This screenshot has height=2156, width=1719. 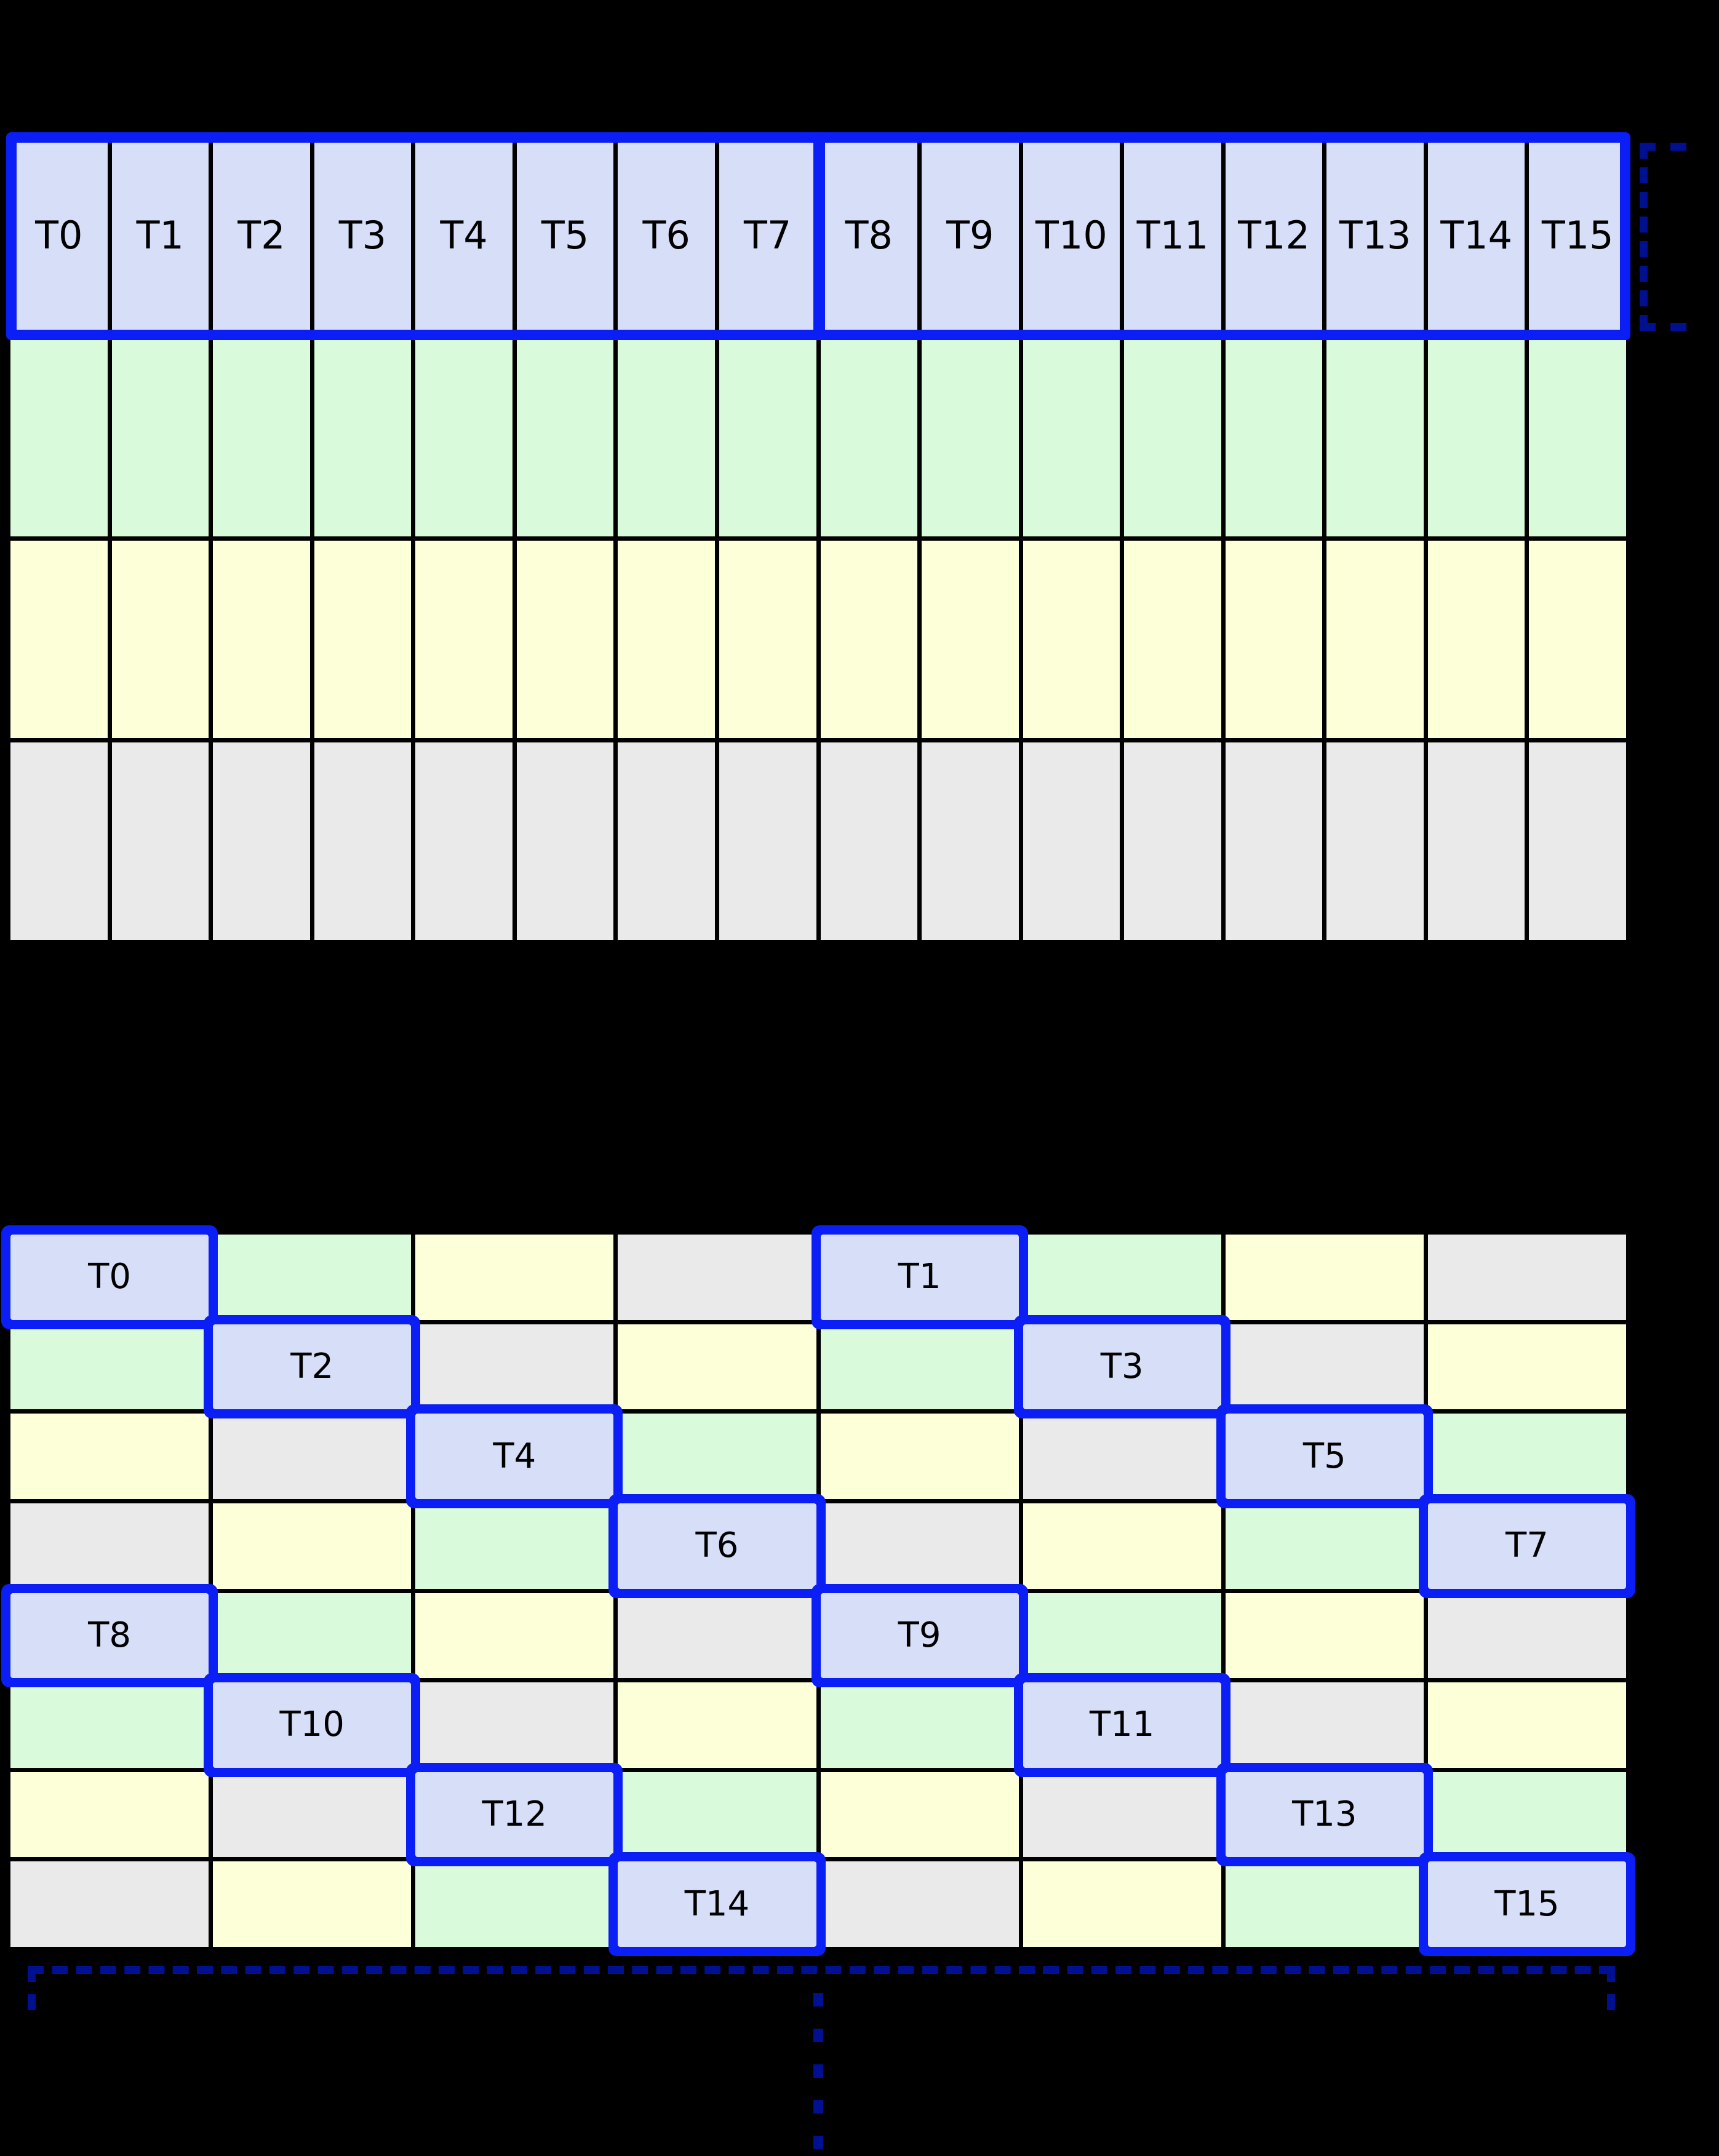 I want to click on element-cell-r1c1, so click(x=160, y=437).